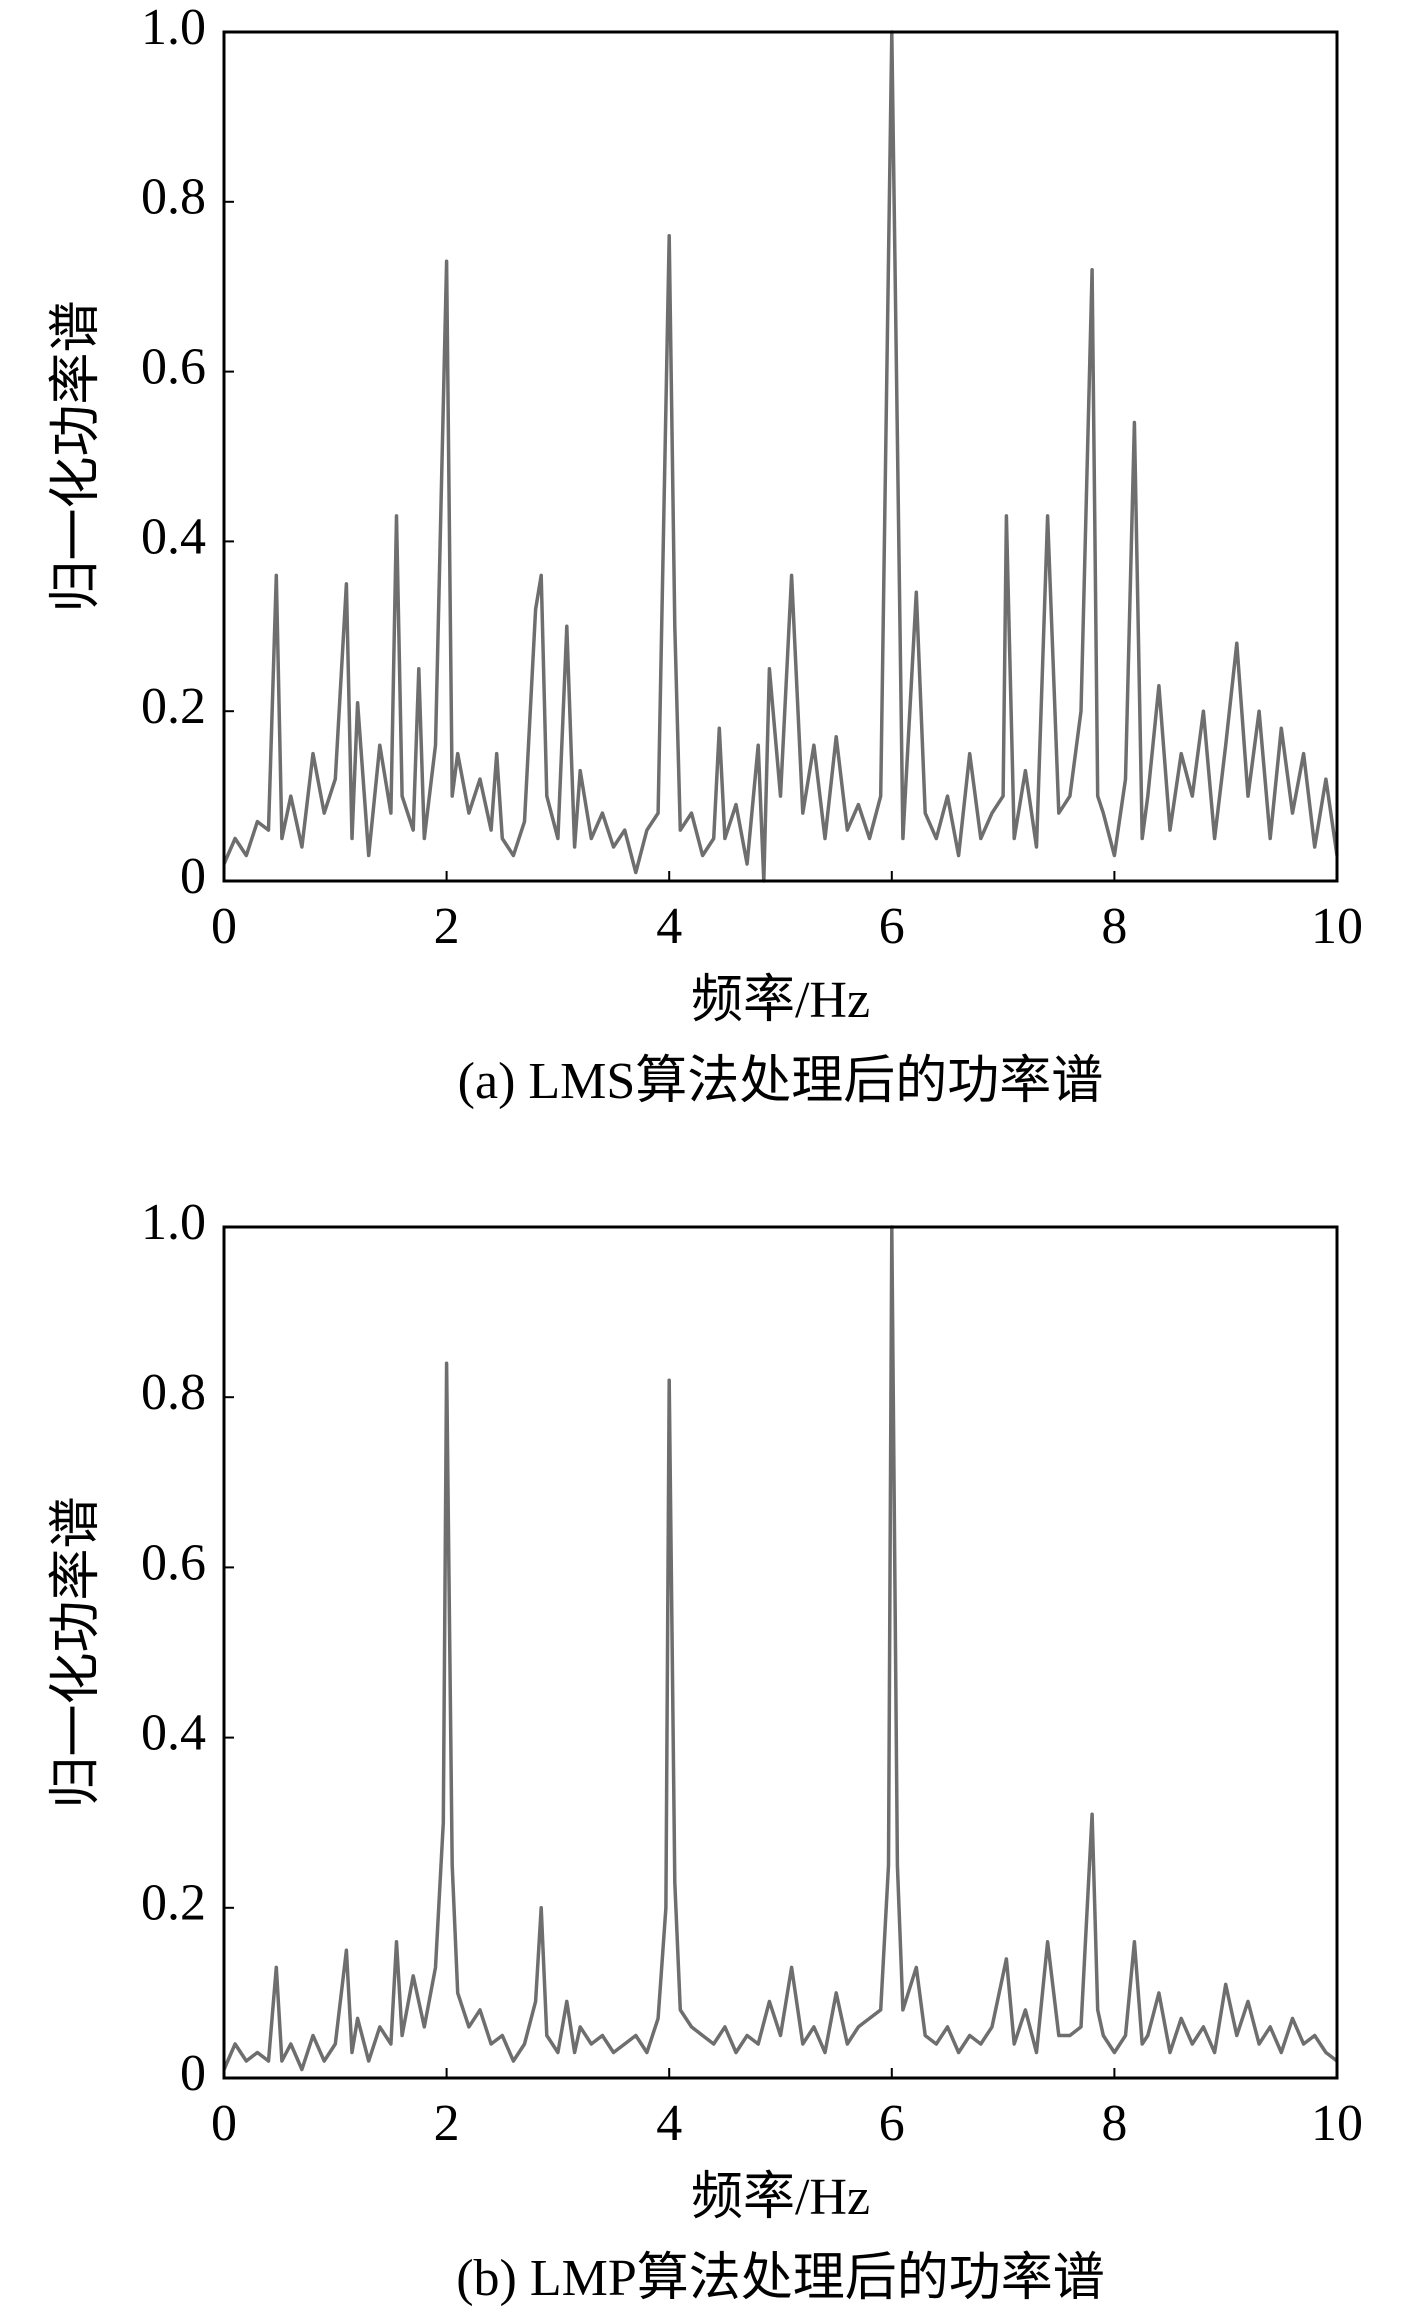 This screenshot has height=2314, width=1417. What do you see at coordinates (781, 1081) in the screenshot?
I see `caption: (a) LMS算法处理后的功率谱` at bounding box center [781, 1081].